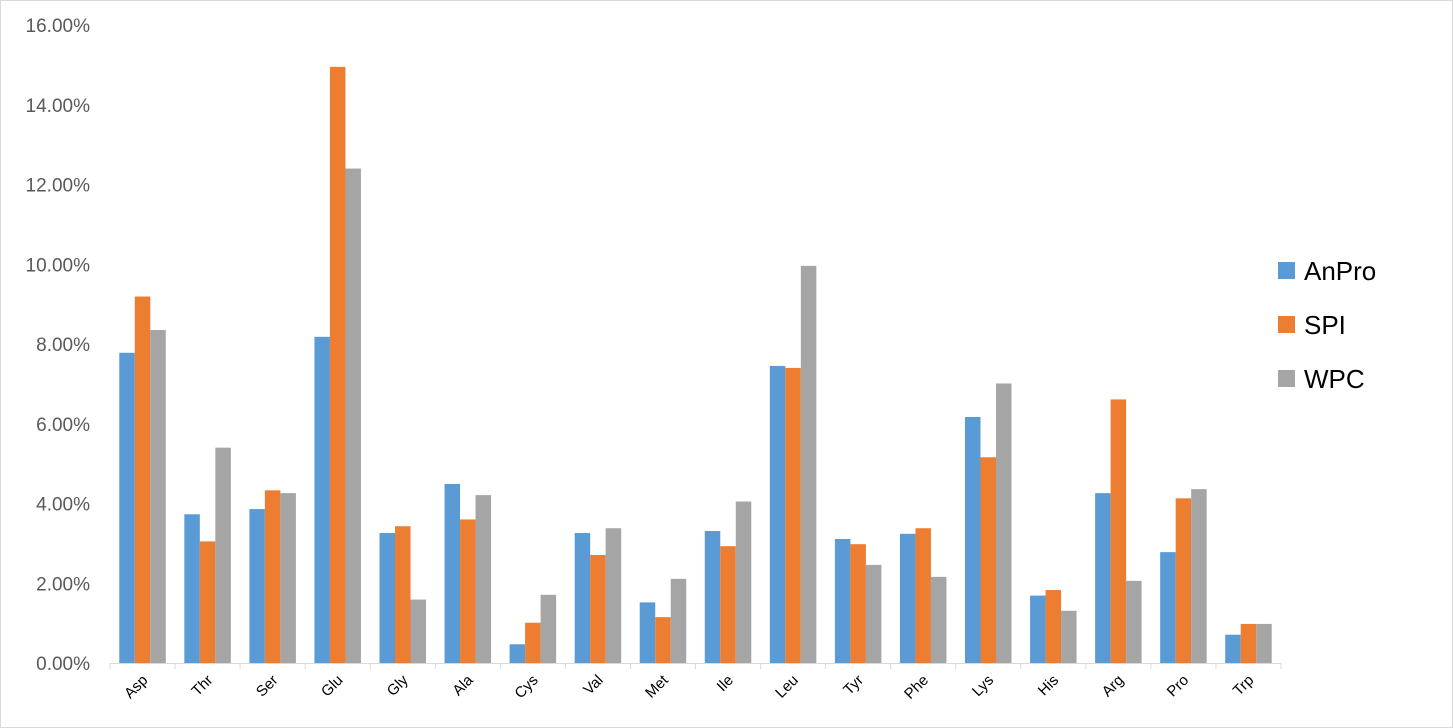  What do you see at coordinates (787, 687) in the screenshot?
I see `x-category-label: Leu` at bounding box center [787, 687].